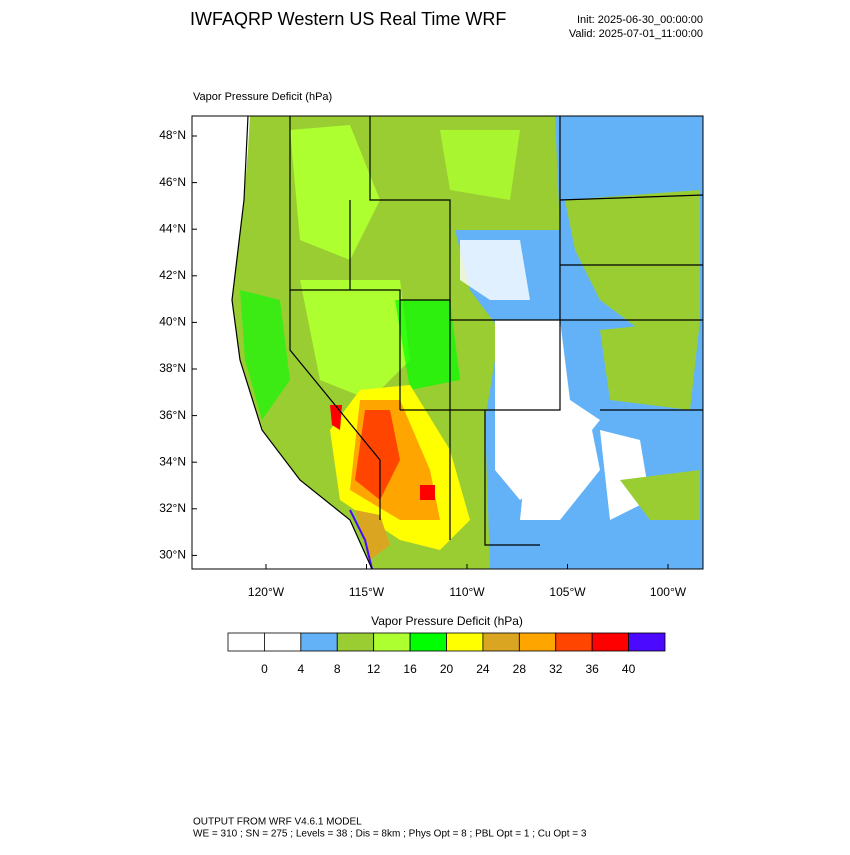  Describe the element at coordinates (172, 461) in the screenshot. I see `lat-label: 34°N` at that location.